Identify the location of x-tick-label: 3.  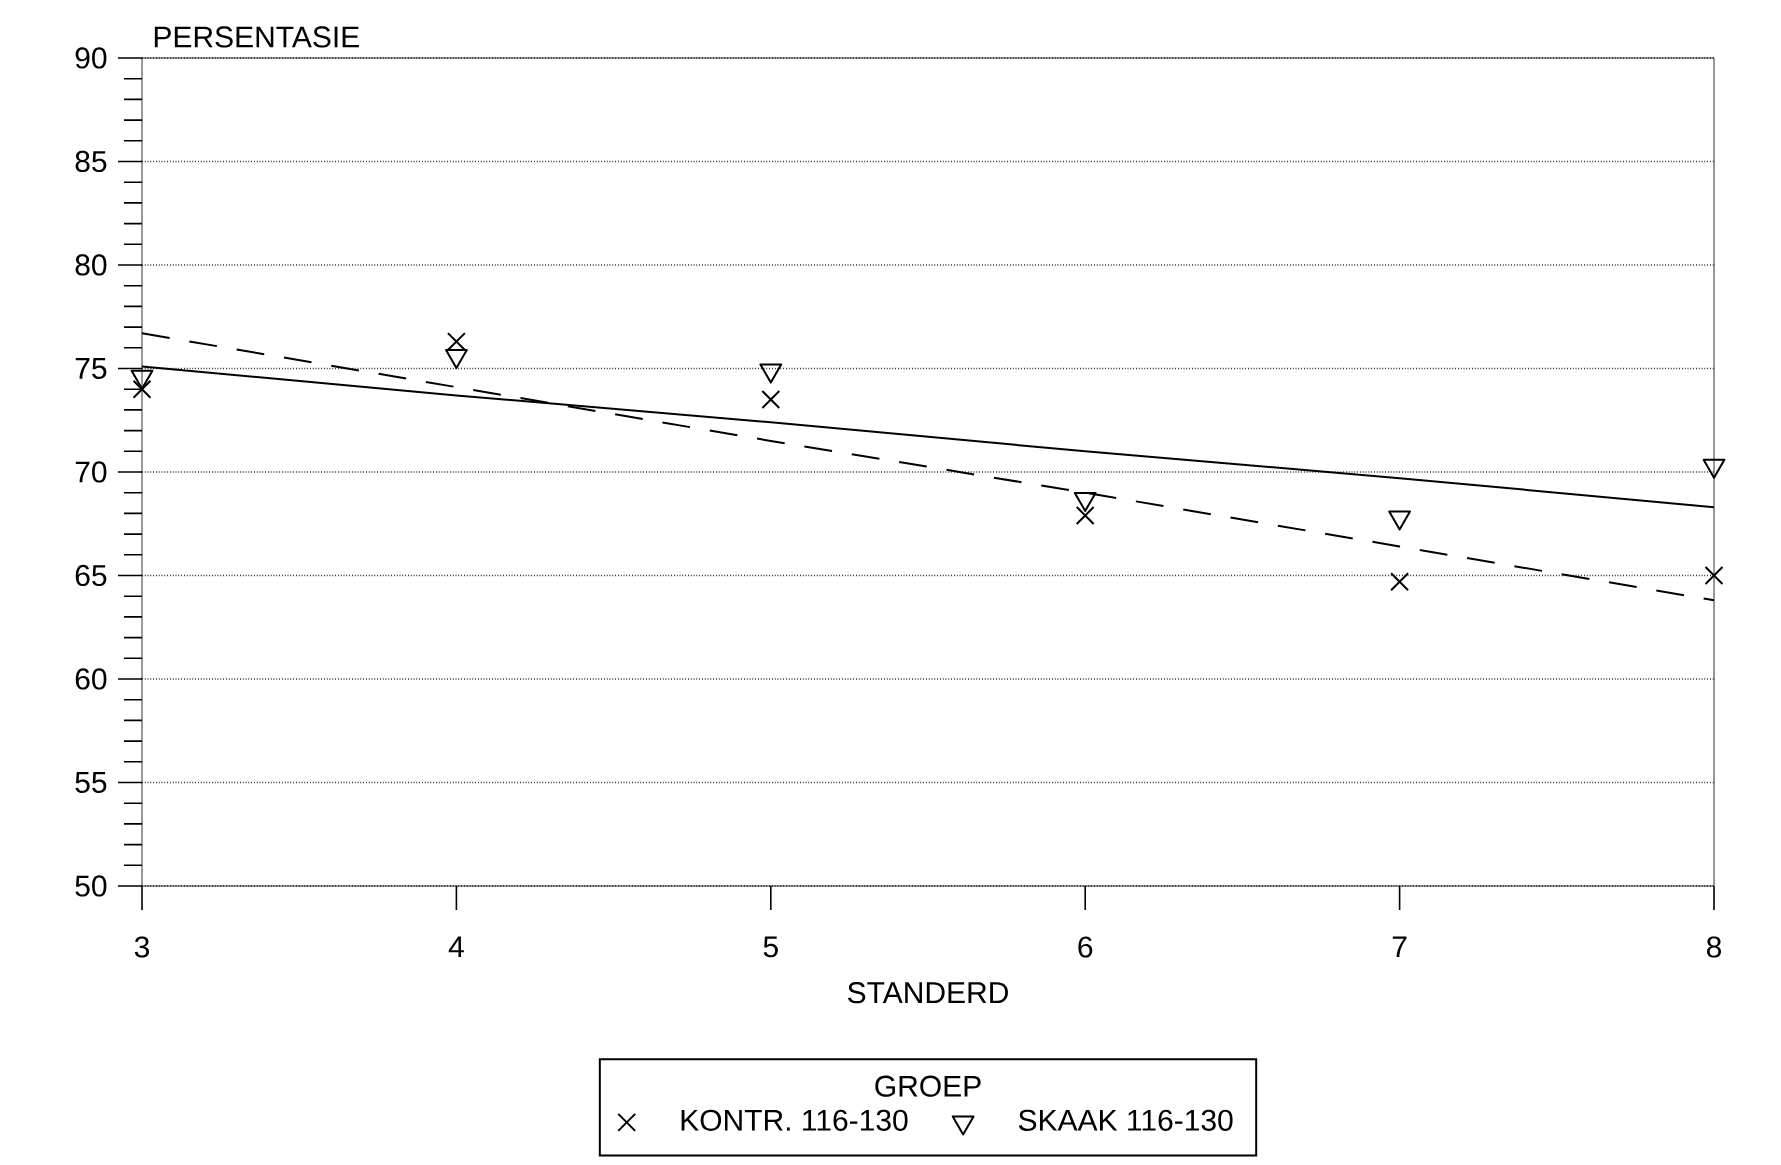
(142, 947).